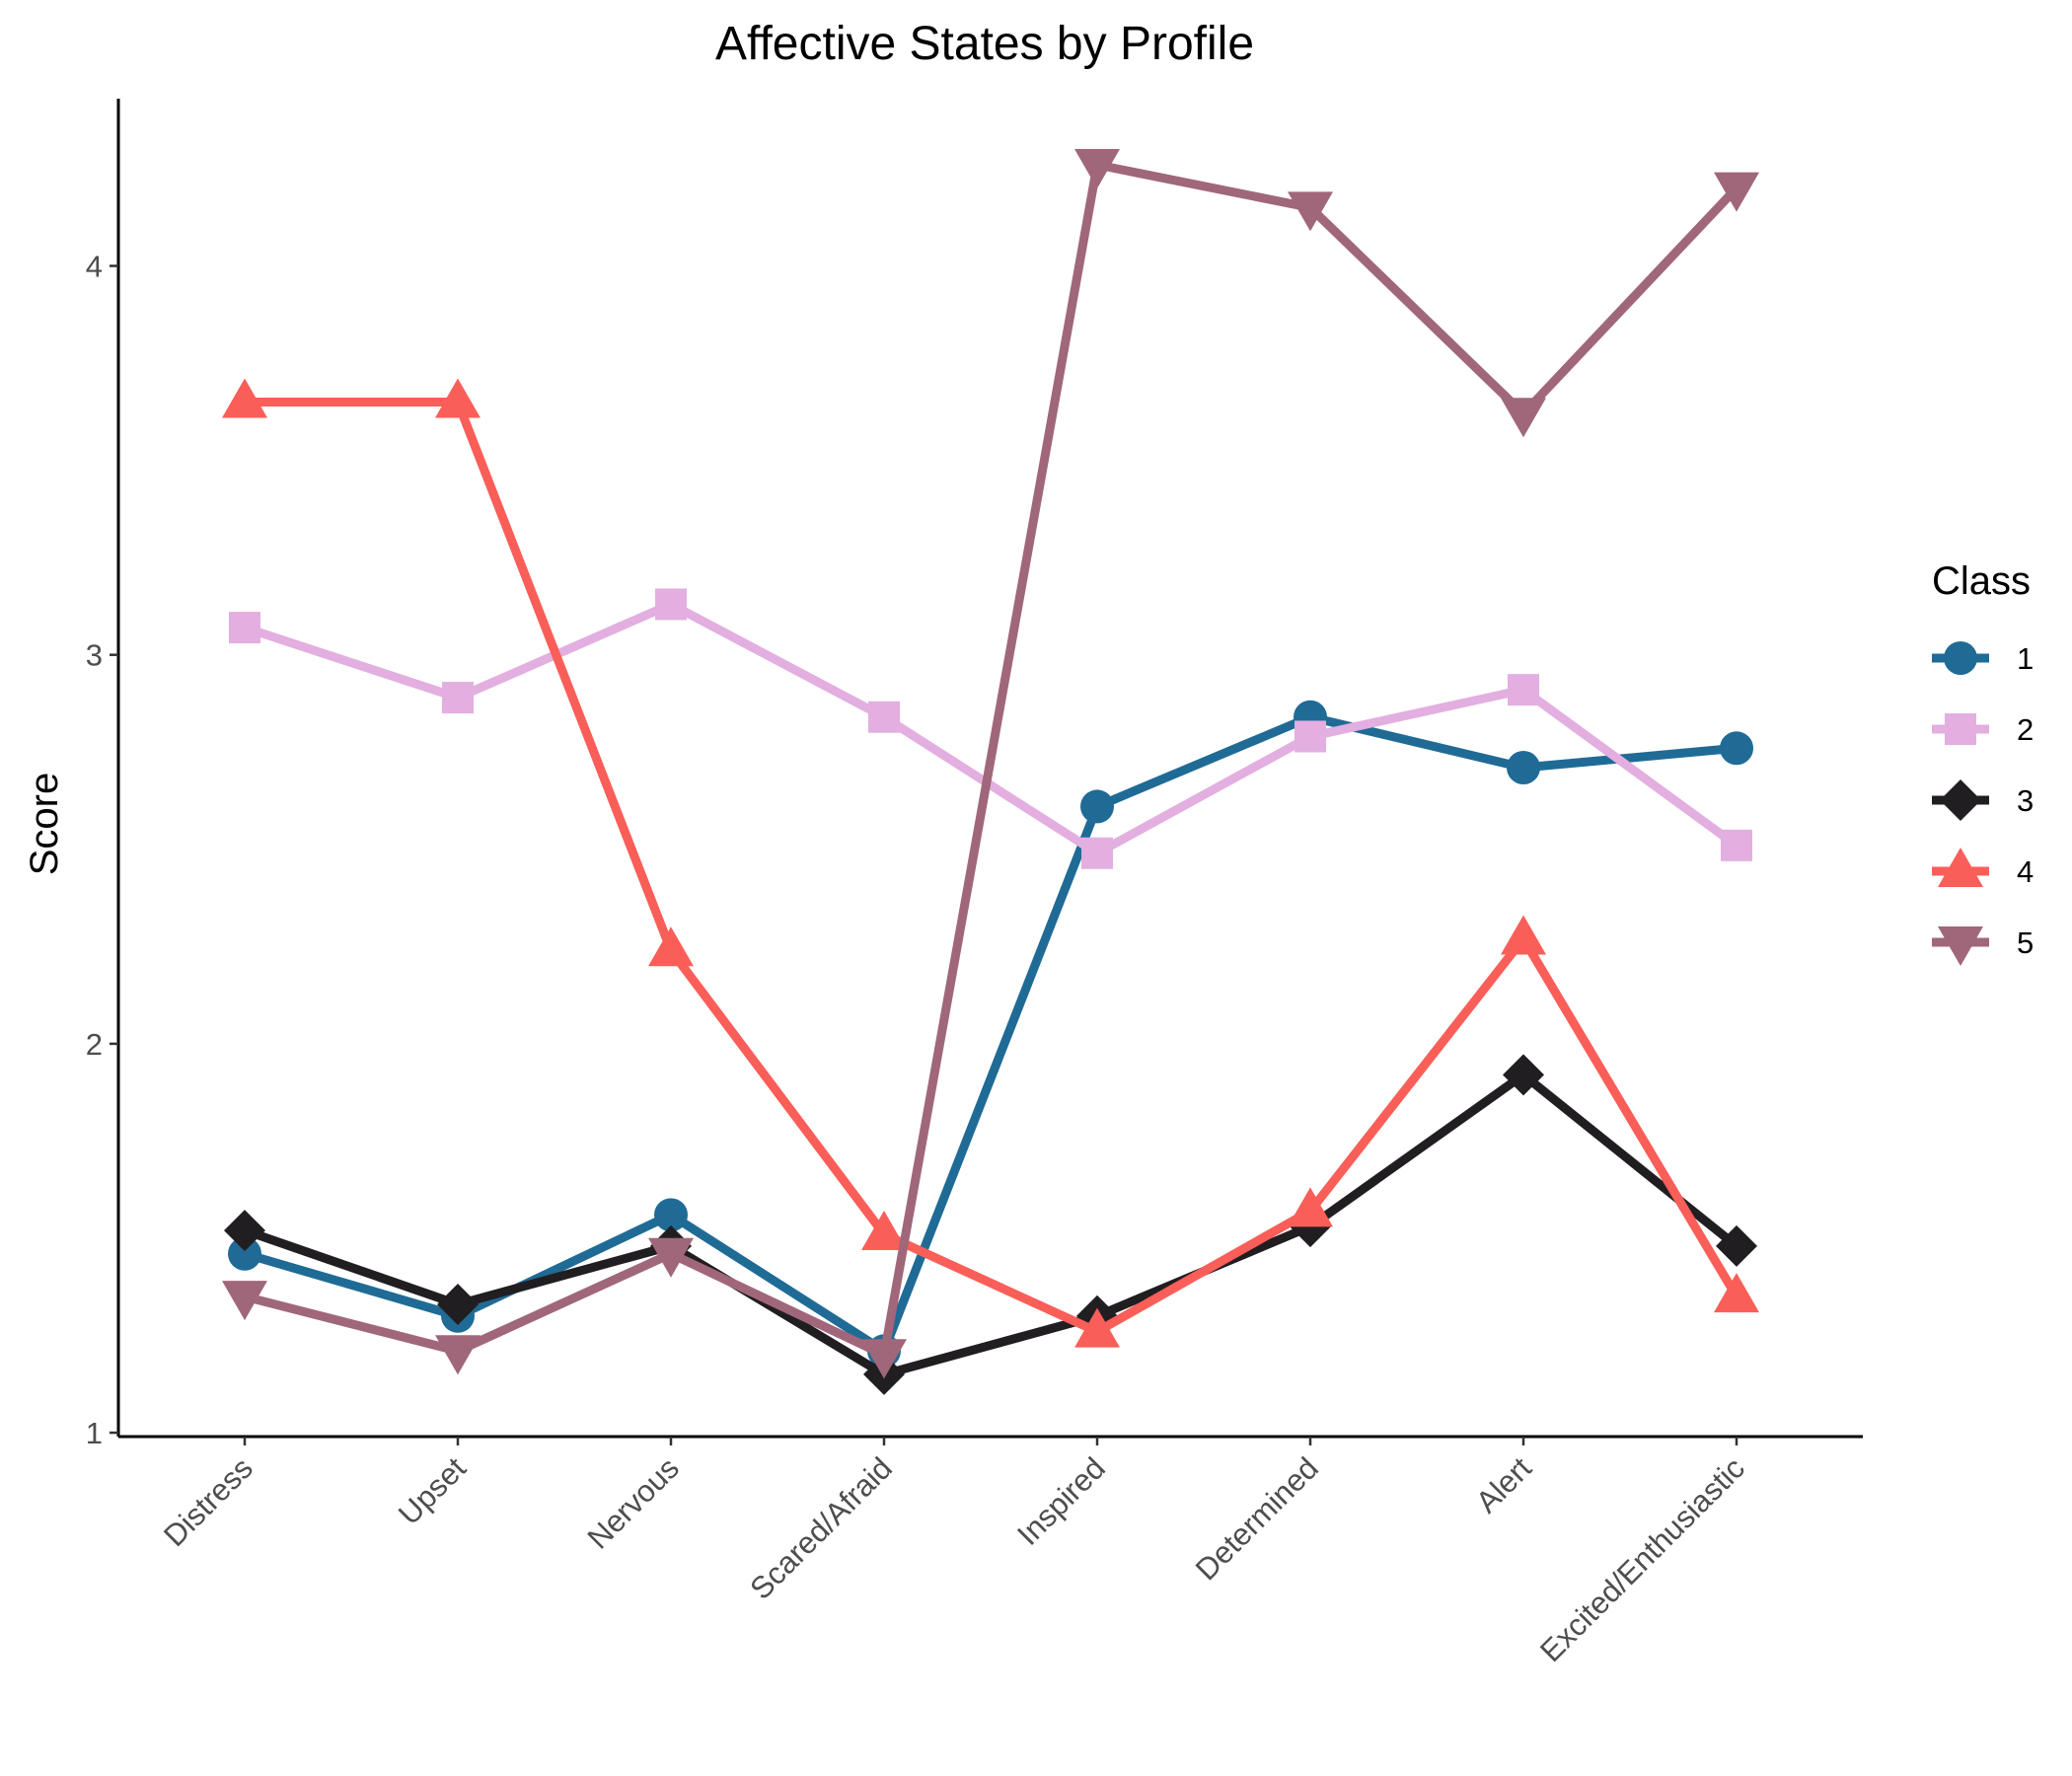 This screenshot has height=1776, width=2072. What do you see at coordinates (2025, 943) in the screenshot?
I see `legend-label: 5` at bounding box center [2025, 943].